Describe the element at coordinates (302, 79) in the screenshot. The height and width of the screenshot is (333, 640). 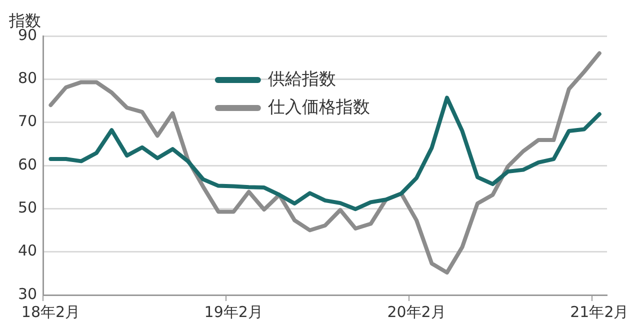
I see `legend-label: 供給指数` at that location.